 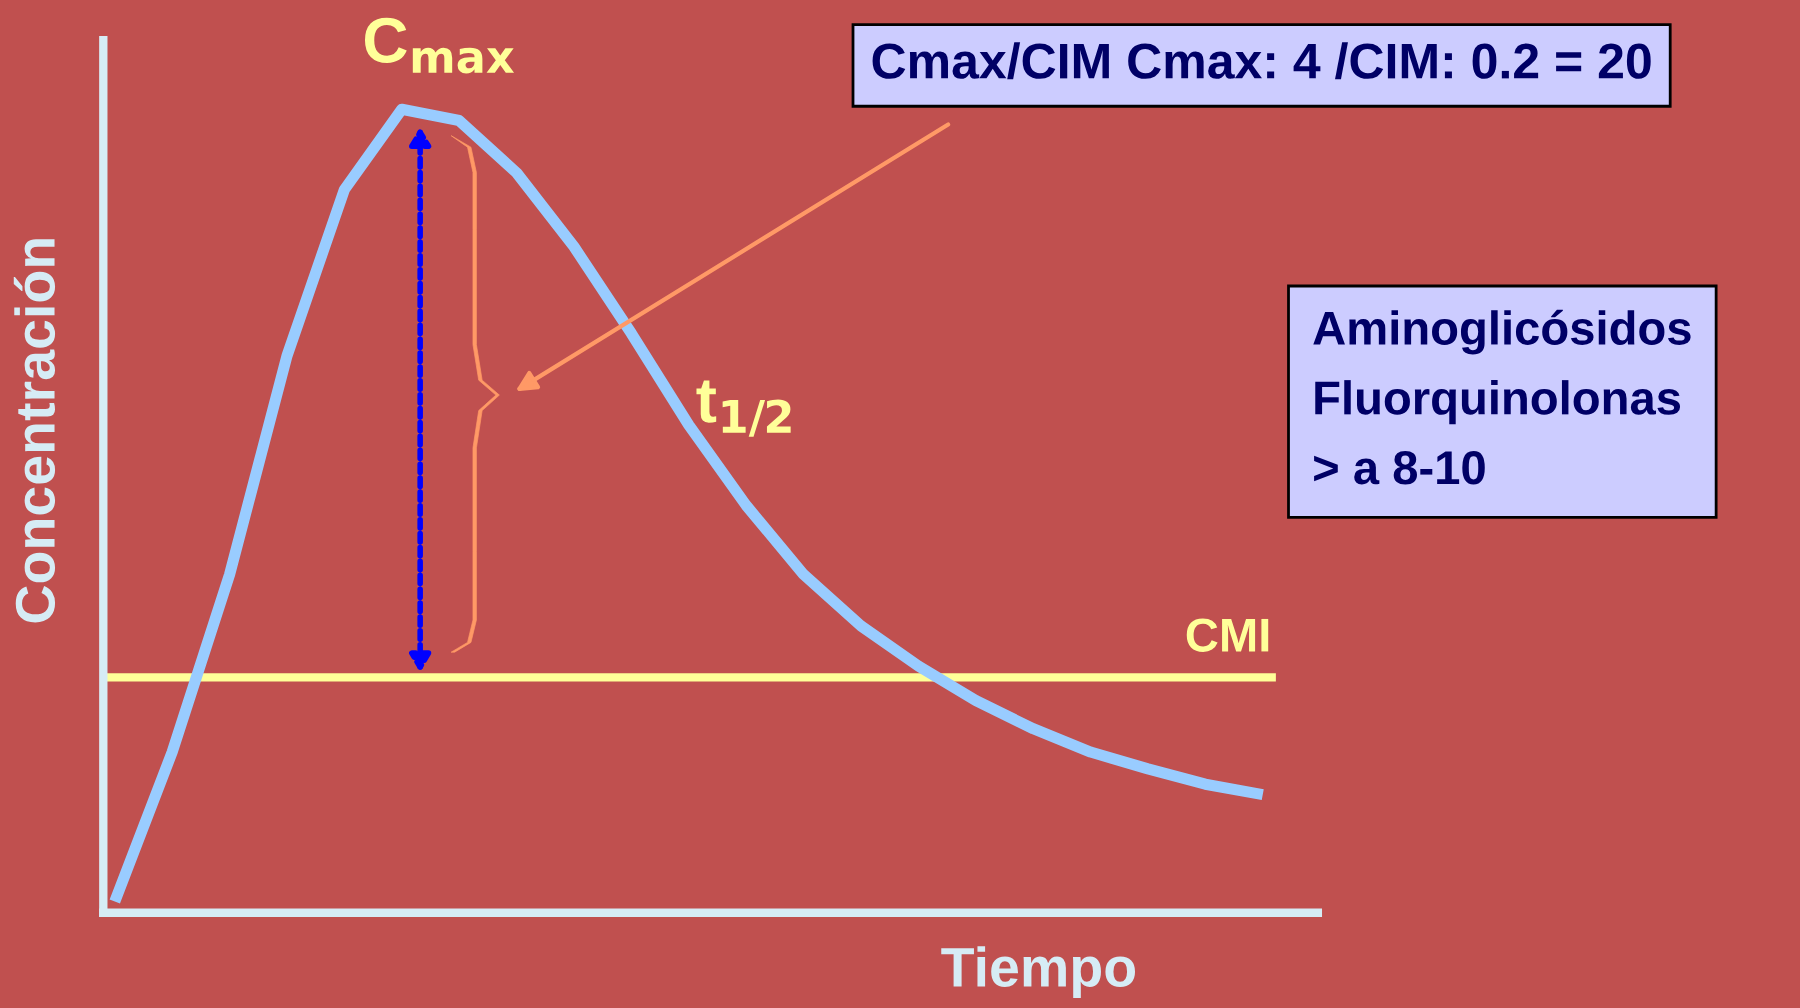 What do you see at coordinates (743, 408) in the screenshot?
I see `annotation: t$_{1/2}$` at bounding box center [743, 408].